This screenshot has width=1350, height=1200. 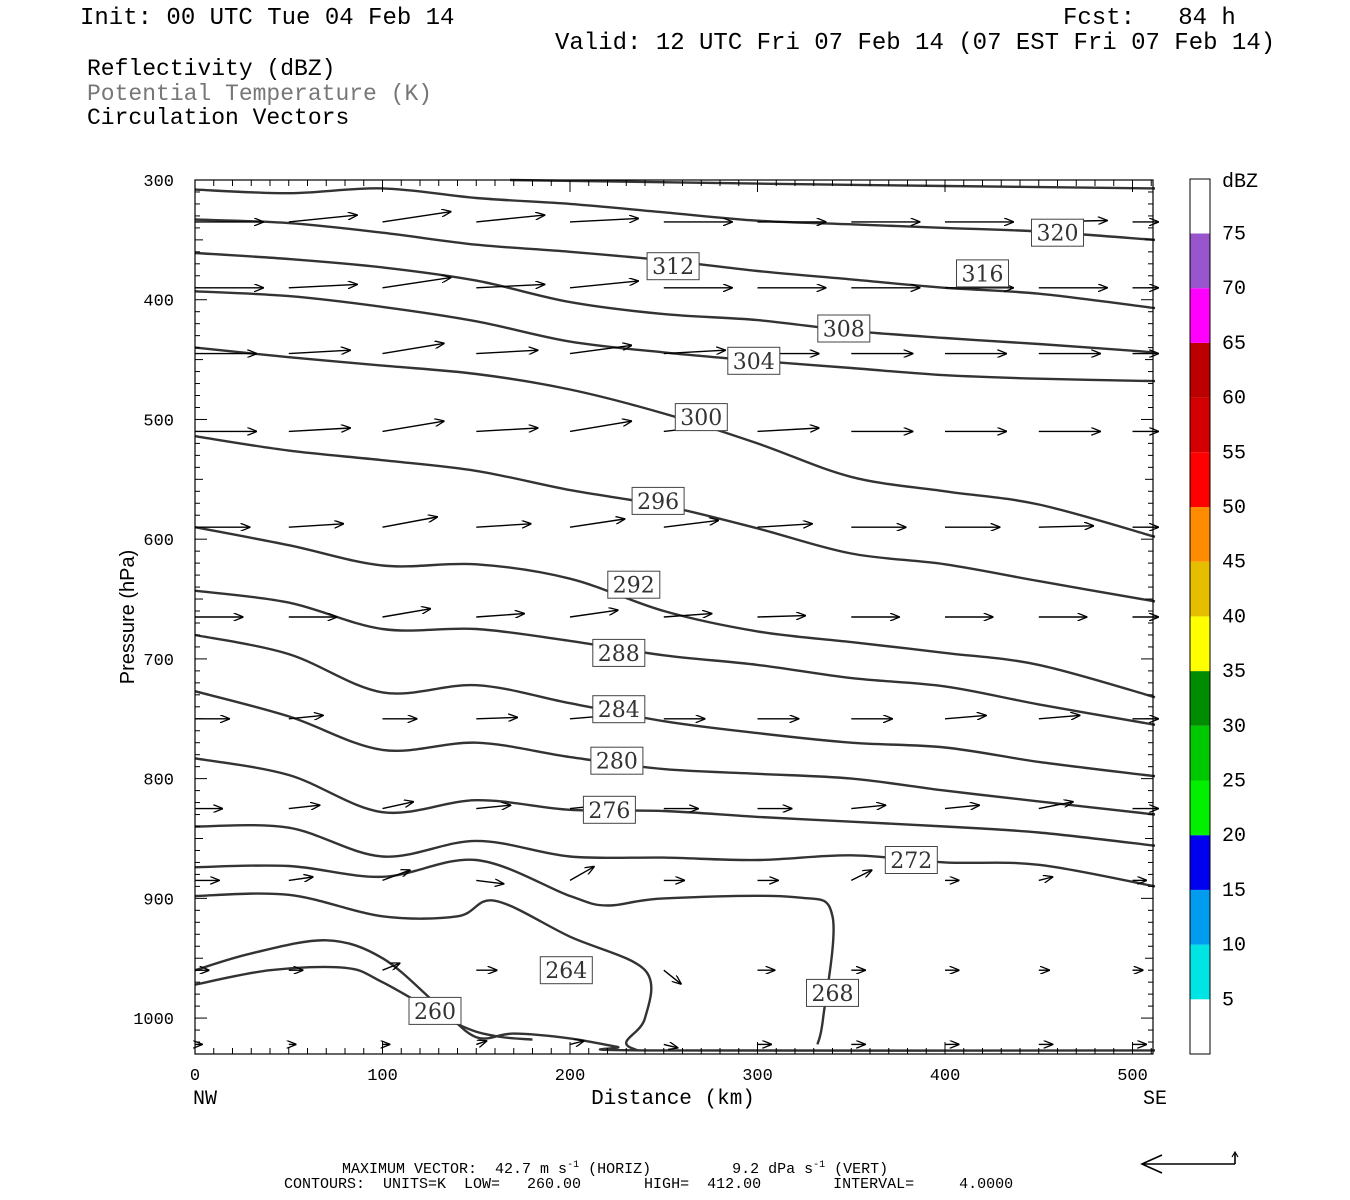 I want to click on contour-label-text: 288, so click(x=619, y=654).